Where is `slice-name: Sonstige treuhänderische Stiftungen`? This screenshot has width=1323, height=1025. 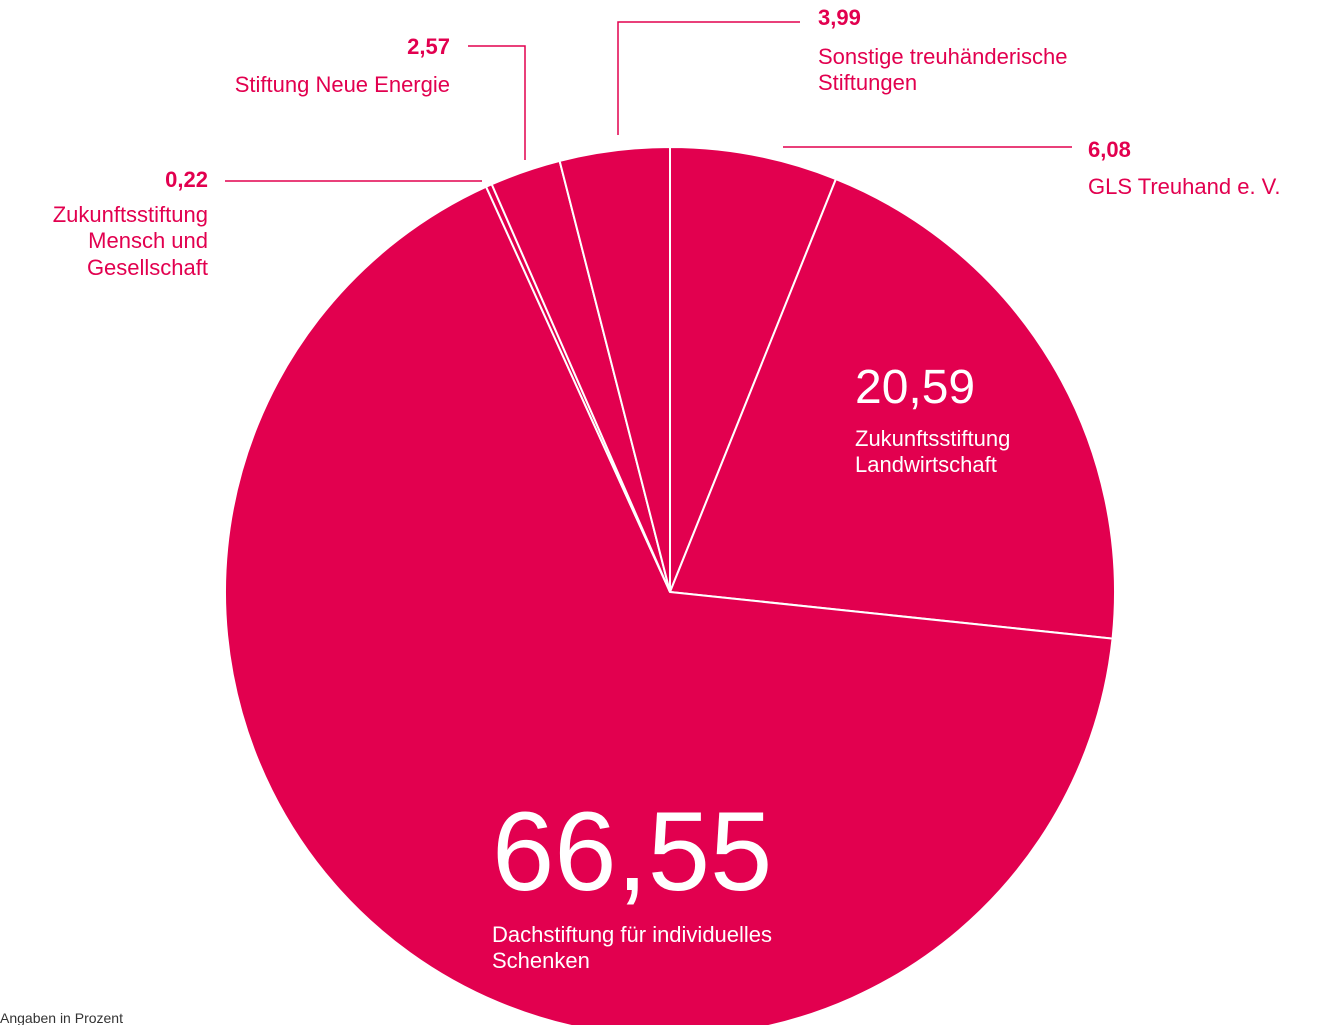
slice-name: Sonstige treuhänderische Stiftungen is located at coordinates (943, 70).